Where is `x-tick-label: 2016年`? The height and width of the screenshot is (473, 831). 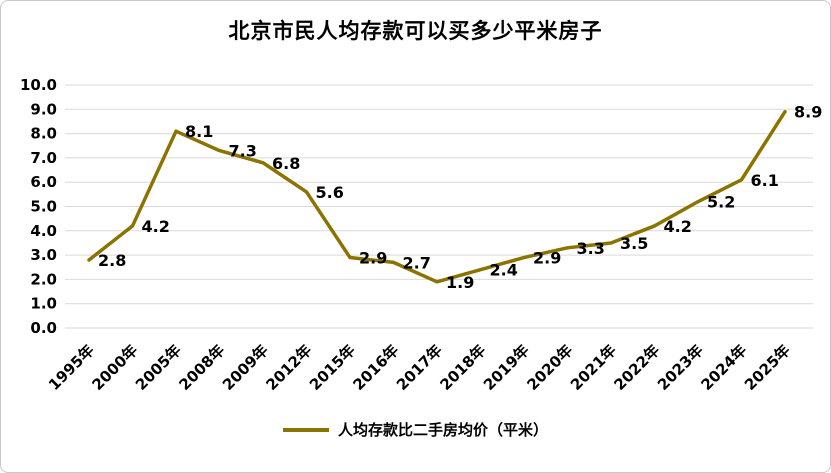
x-tick-label: 2016年 is located at coordinates (375, 367).